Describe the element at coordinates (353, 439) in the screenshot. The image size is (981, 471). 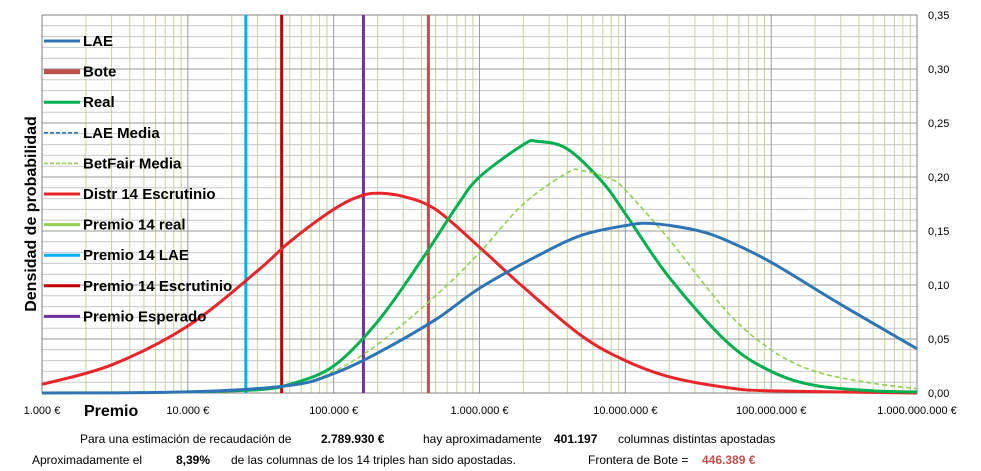
I see `recaudacion-value: 2.789.930 €` at that location.